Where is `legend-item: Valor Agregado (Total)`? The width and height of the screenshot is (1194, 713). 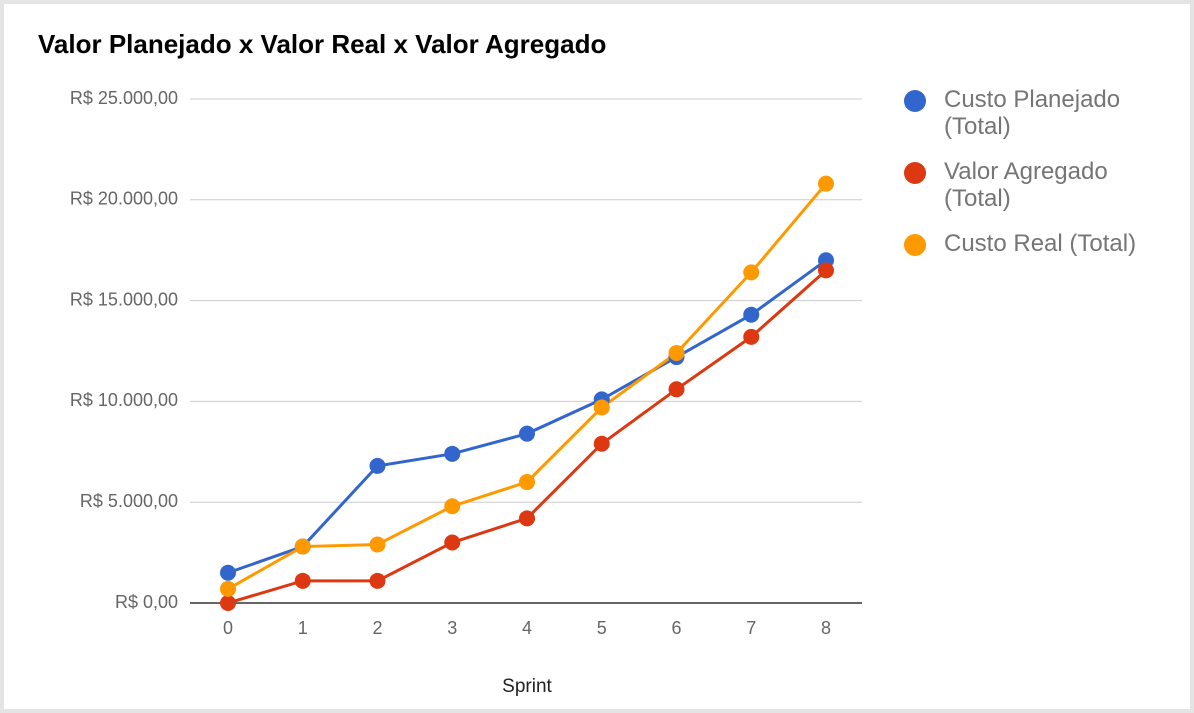 legend-item: Valor Agregado (Total) is located at coordinates (1044, 185).